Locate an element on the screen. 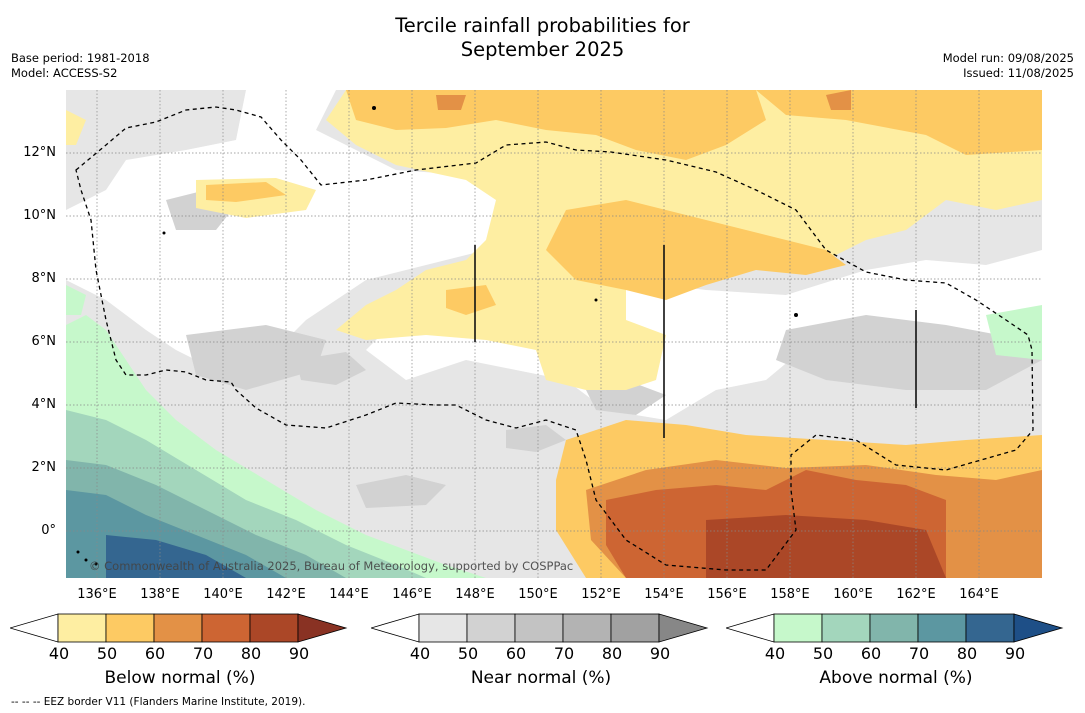 The width and height of the screenshot is (1085, 713). colorbar-near-normal is located at coordinates (540, 628).